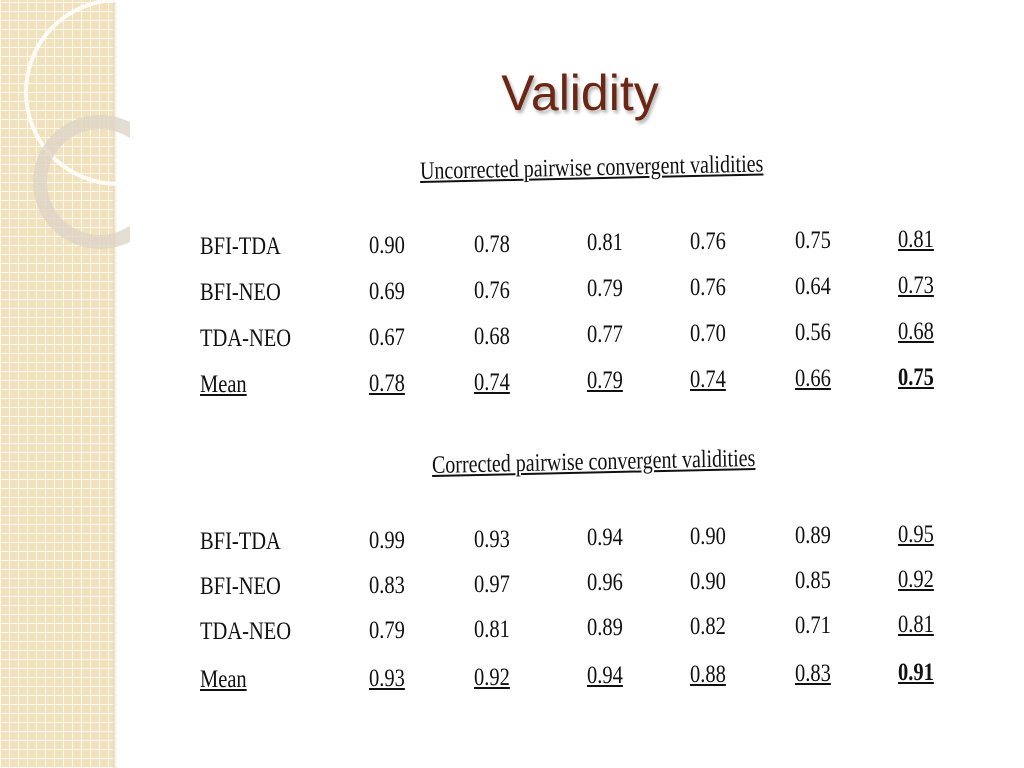 The height and width of the screenshot is (768, 1024). I want to click on table-cell: 0.88, so click(708, 675).